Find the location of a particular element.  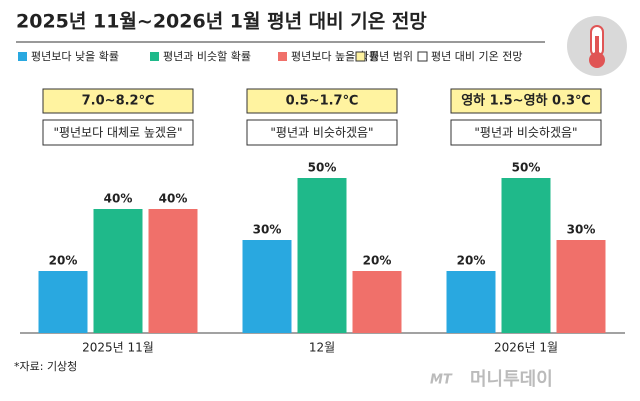

x-tick-label: 12월 is located at coordinates (322, 348).